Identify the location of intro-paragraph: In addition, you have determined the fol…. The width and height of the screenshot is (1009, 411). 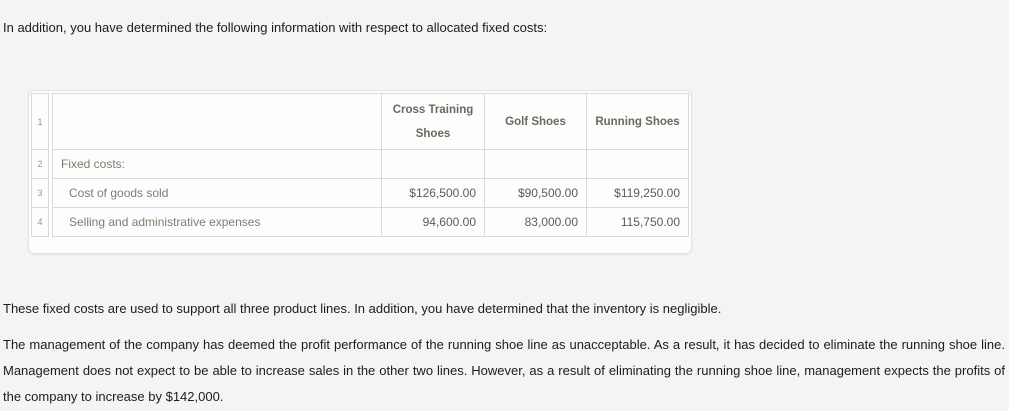
(275, 27).